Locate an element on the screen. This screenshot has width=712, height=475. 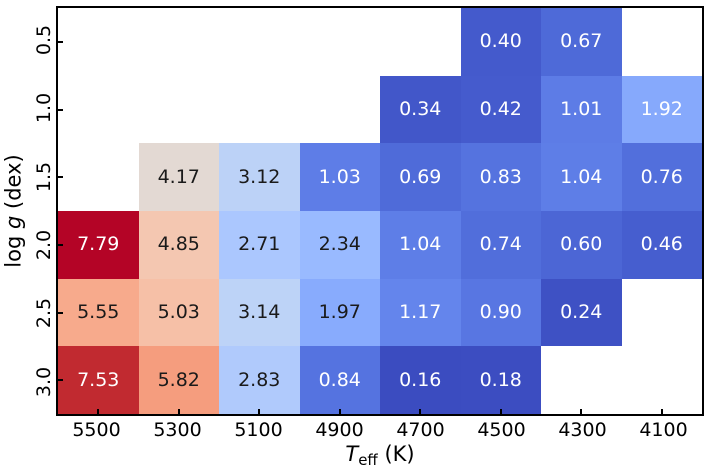
heatmap-cell: 4.85 is located at coordinates (178, 244).